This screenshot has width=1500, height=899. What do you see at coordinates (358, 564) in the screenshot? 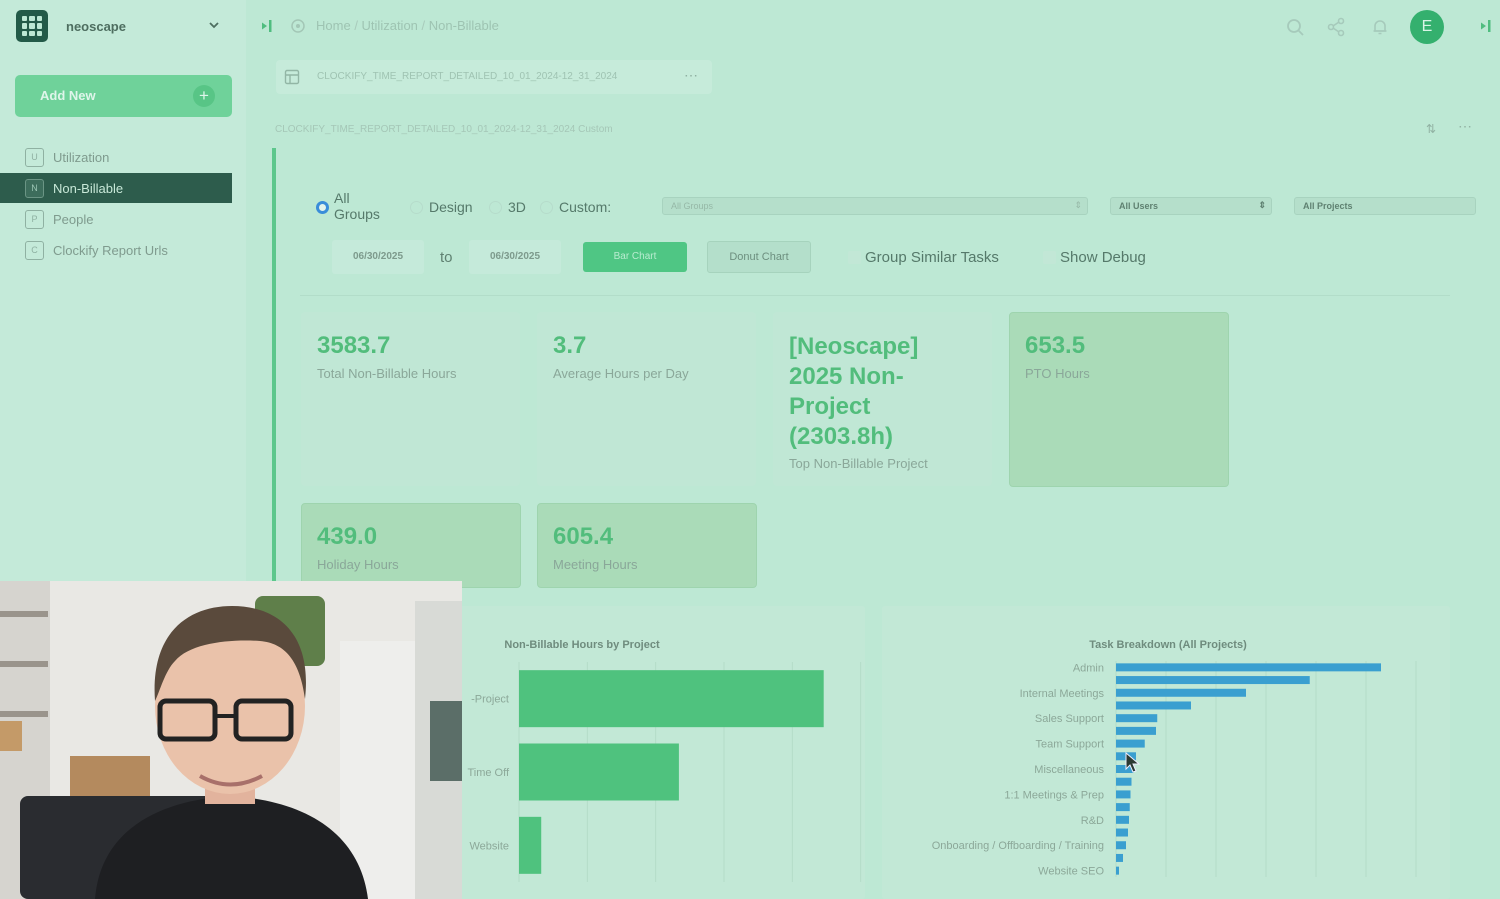
I see `stat-label: Holiday Hours` at bounding box center [358, 564].